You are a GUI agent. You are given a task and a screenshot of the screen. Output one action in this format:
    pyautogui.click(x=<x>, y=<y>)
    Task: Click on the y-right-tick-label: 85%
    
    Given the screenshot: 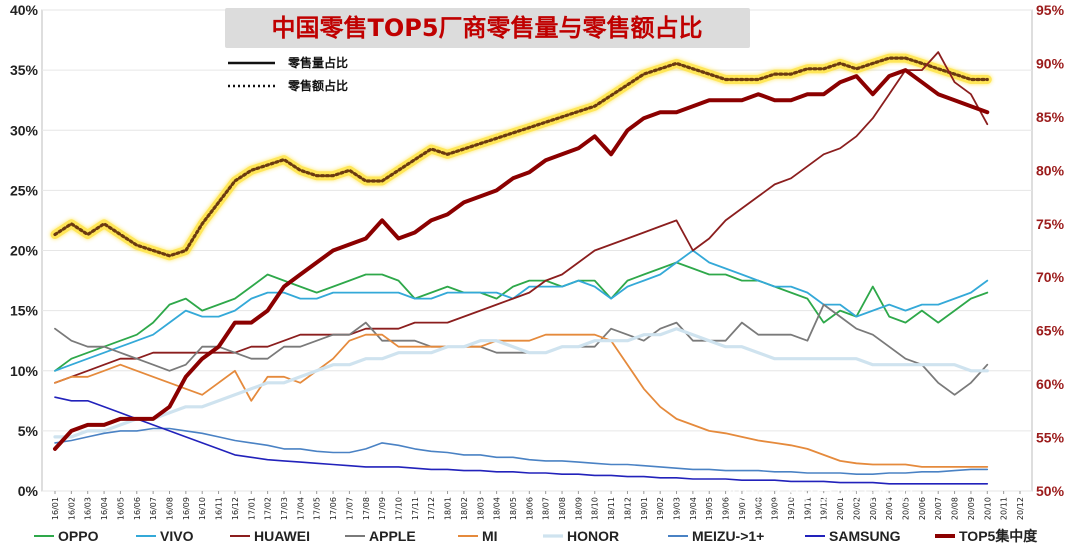 What is the action you would take?
    pyautogui.click(x=1050, y=117)
    